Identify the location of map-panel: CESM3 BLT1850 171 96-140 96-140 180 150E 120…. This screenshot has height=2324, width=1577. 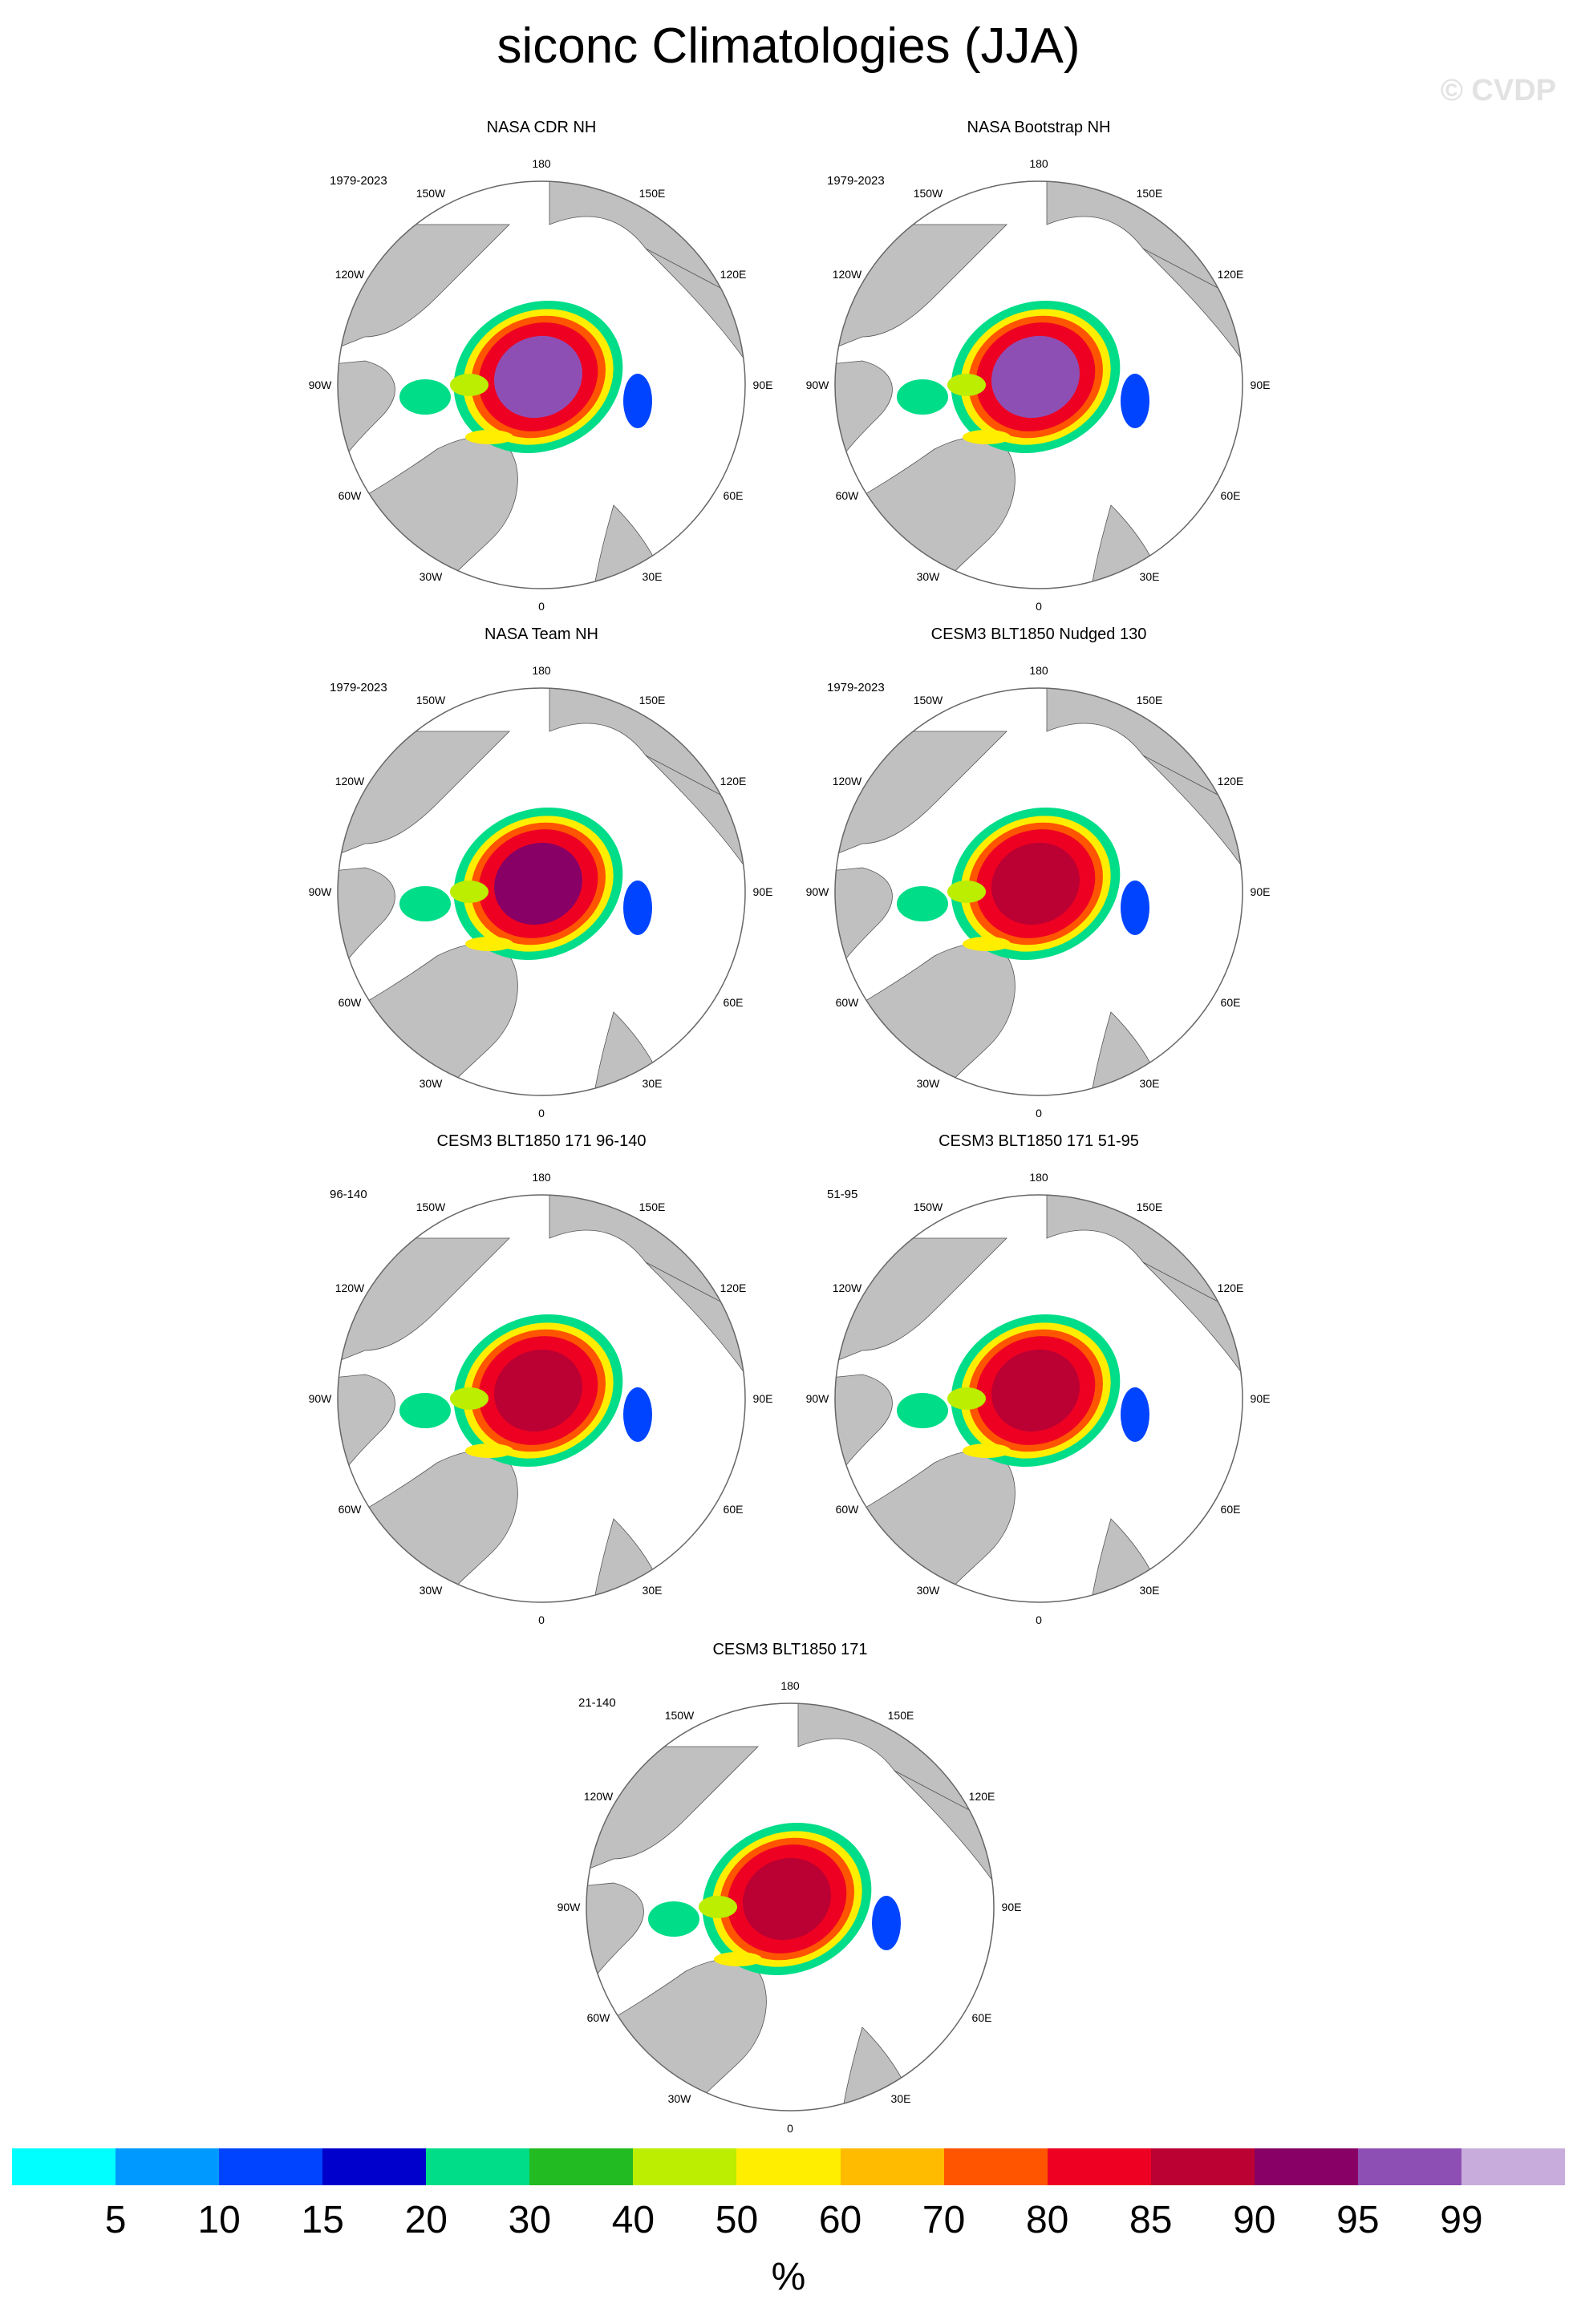
(541, 1393).